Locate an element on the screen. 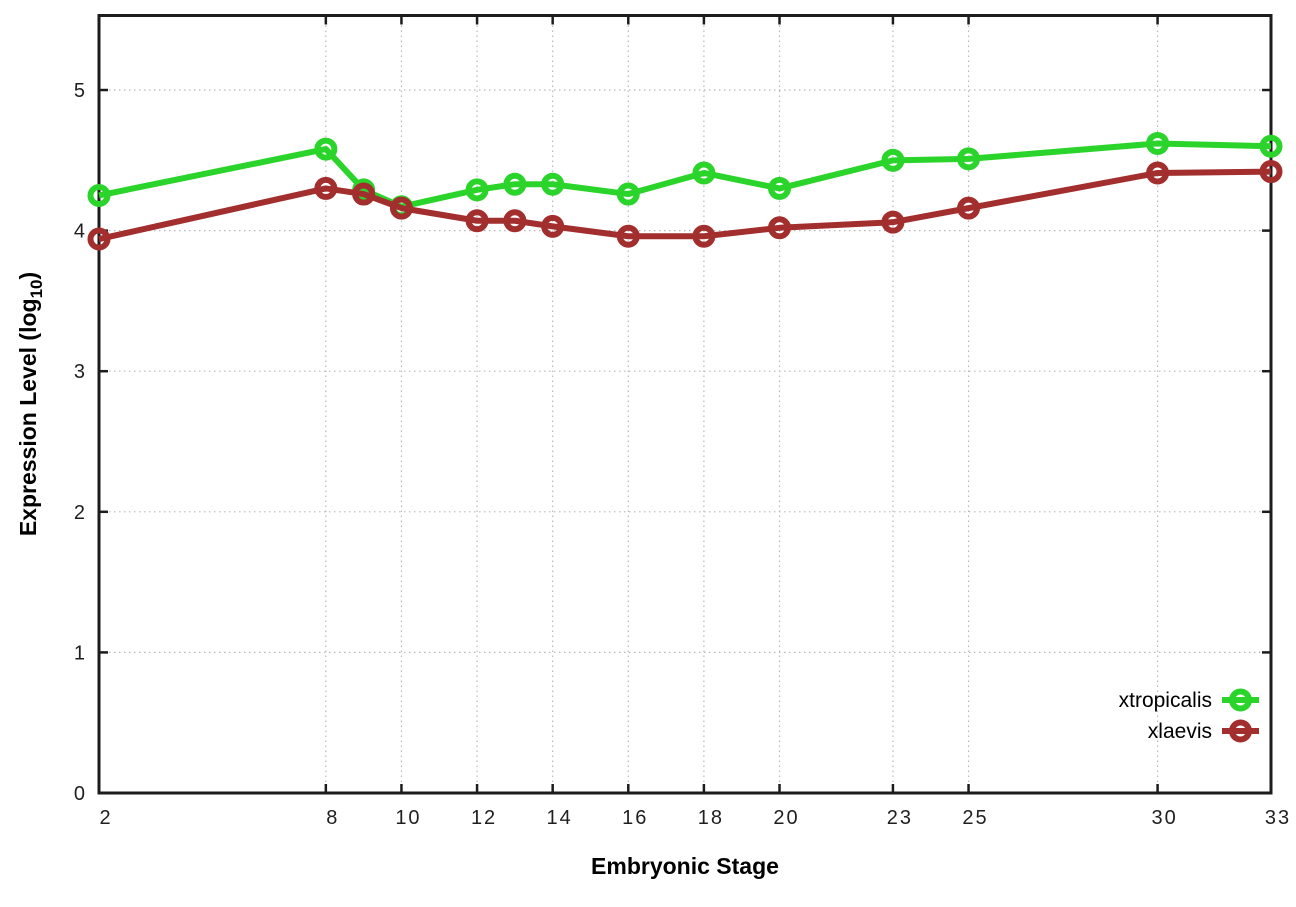 The height and width of the screenshot is (907, 1296). legend-item-xtropicalis: xtropicalis is located at coordinates (1189, 700).